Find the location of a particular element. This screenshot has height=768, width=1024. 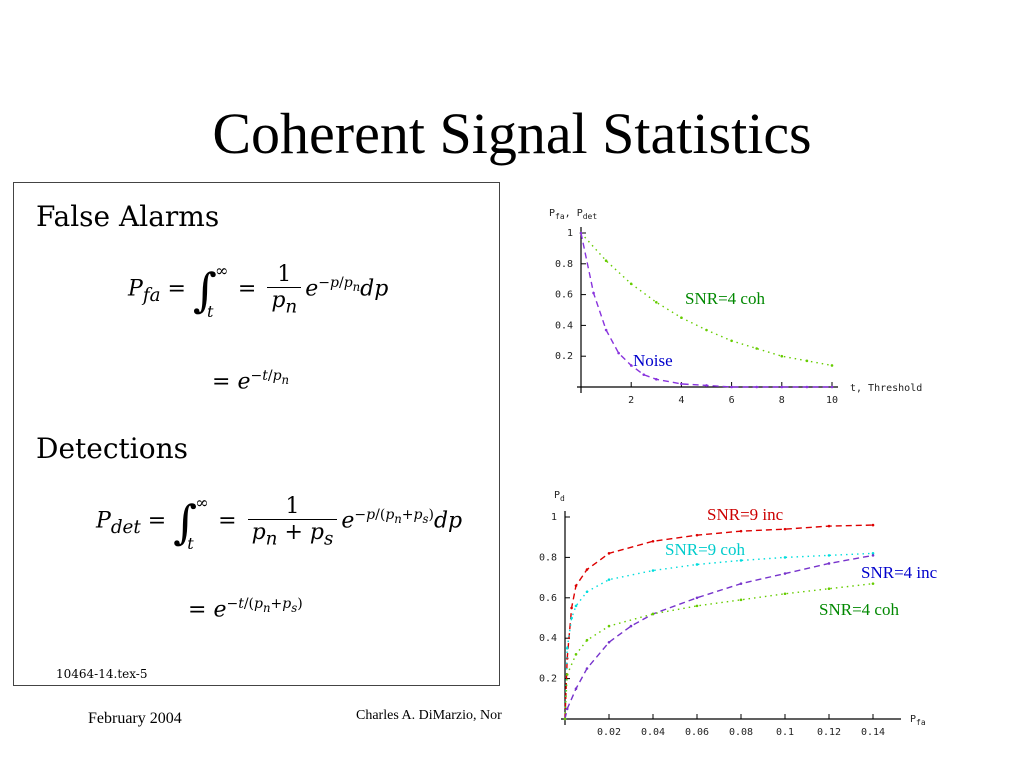

chart2-y-tick-label: 0.8 is located at coordinates (548, 557).